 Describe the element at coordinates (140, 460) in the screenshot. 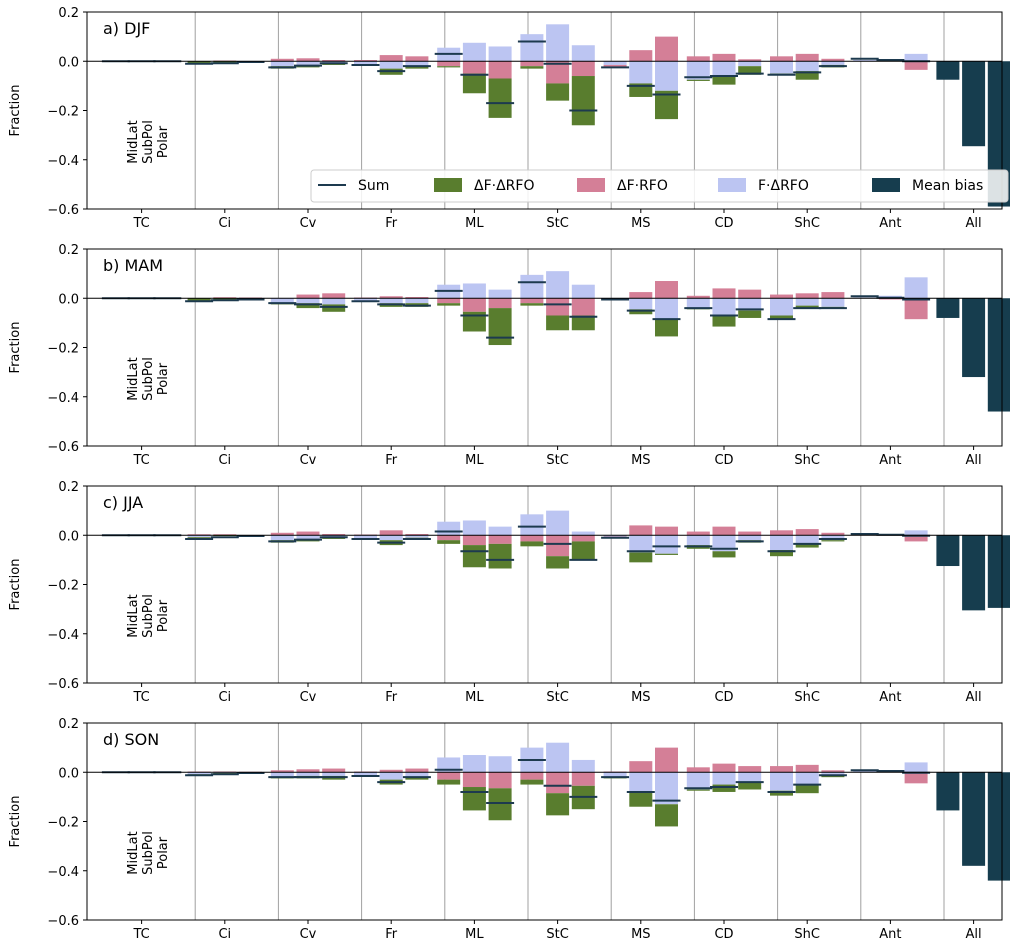

I see `x-tick-label: TC` at that location.